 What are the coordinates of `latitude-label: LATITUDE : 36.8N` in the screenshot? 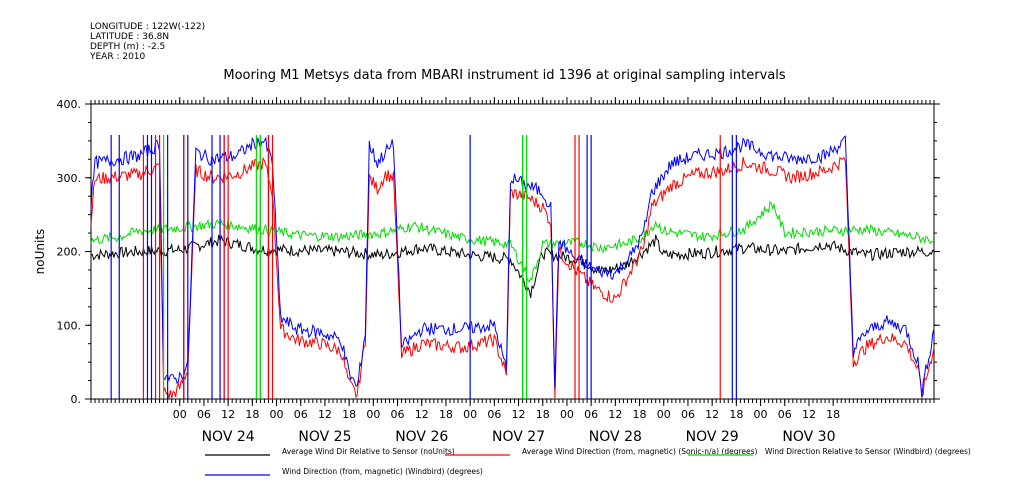 It's located at (130, 37).